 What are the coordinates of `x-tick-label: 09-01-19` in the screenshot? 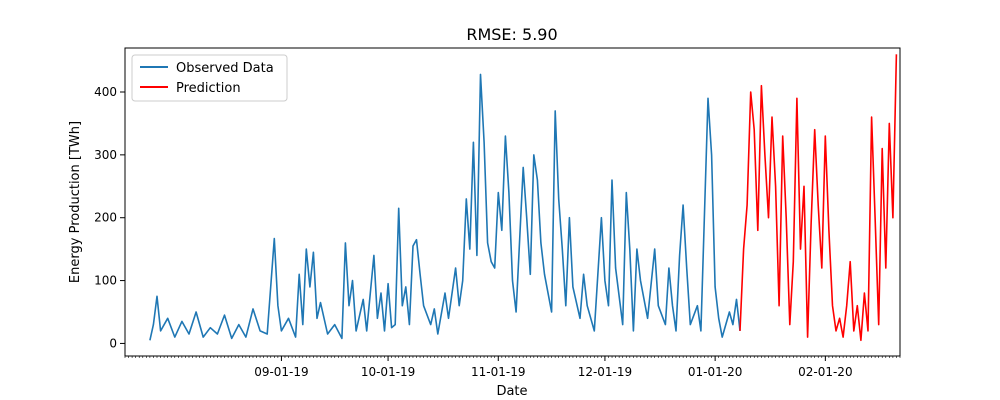 It's located at (281, 372).